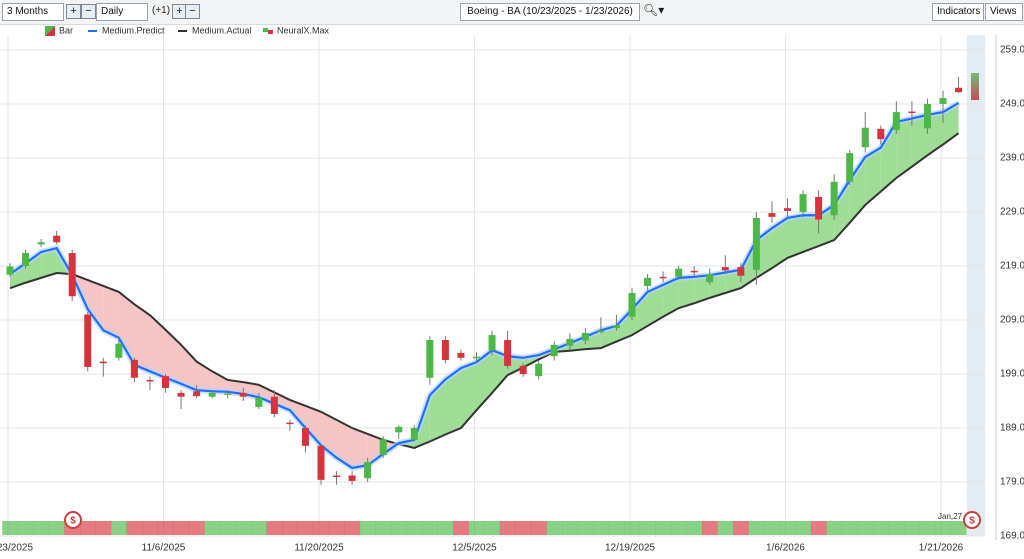 This screenshot has width=1024, height=559. What do you see at coordinates (73, 521) in the screenshot?
I see `dividend-icon-glyph: $` at bounding box center [73, 521].